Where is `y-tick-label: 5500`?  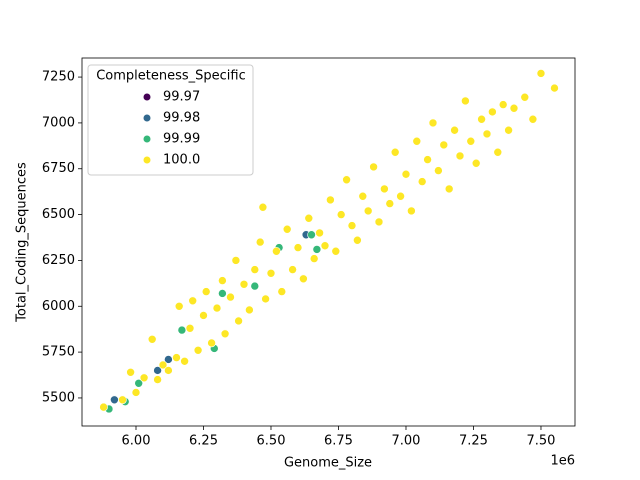 y-tick-label: 5500 is located at coordinates (58, 397).